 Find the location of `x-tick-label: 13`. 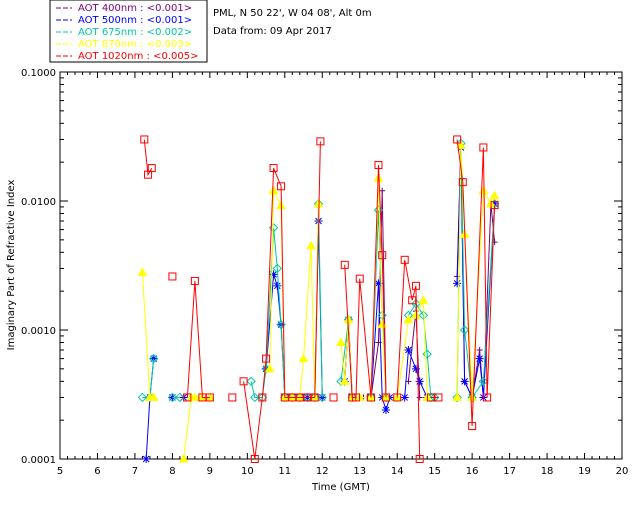

x-tick-label: 13 is located at coordinates (359, 471).